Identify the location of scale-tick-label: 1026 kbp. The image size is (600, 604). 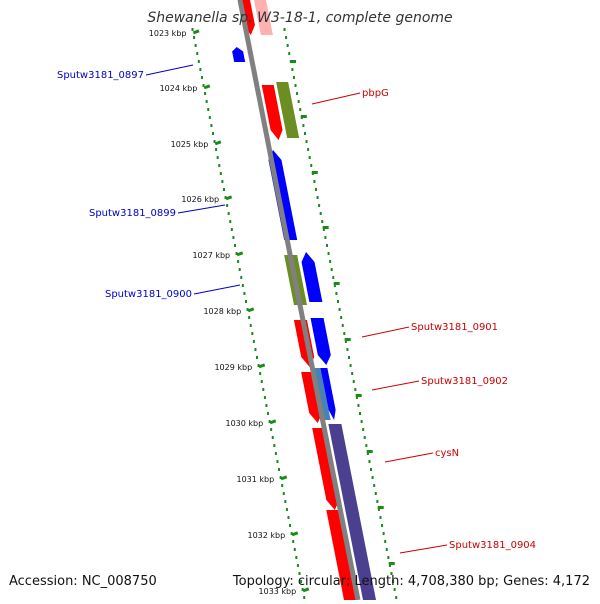
(200, 199).